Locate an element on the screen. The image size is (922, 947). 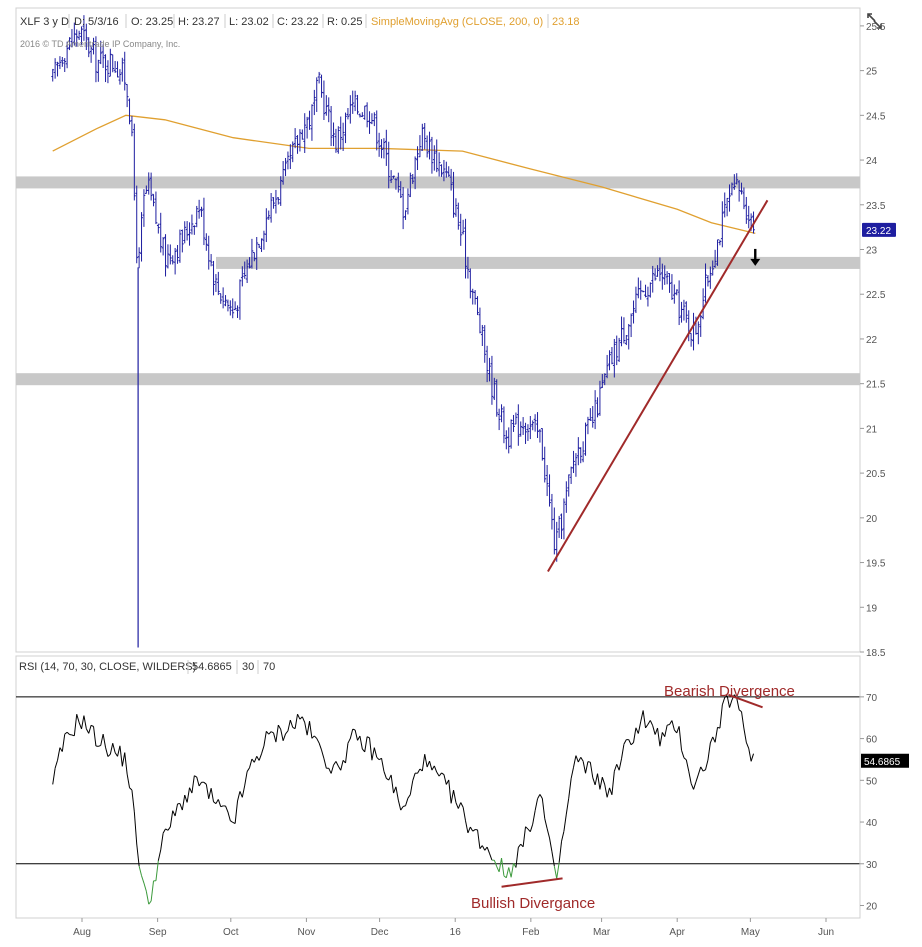
price-y-tick-label: 24 is located at coordinates (872, 161).